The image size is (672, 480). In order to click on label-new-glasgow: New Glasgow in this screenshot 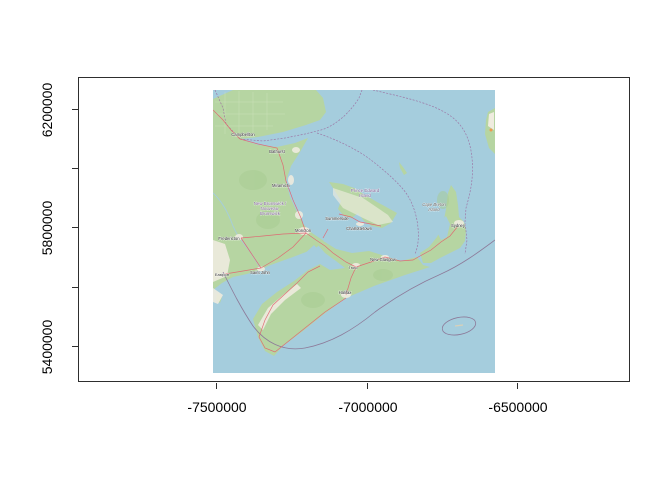, I will do `click(383, 259)`.